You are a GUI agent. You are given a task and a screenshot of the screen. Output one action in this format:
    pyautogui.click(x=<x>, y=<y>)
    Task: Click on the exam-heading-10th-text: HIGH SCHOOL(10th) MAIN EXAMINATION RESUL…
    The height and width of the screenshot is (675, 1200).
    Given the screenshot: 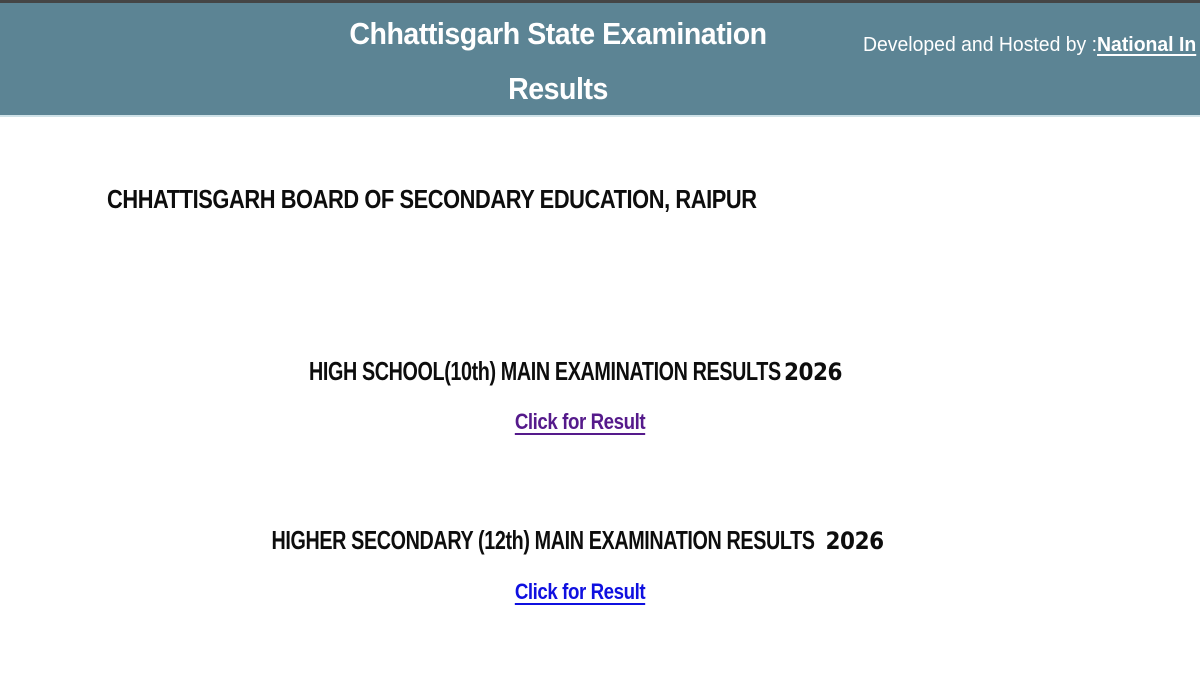 What is the action you would take?
    pyautogui.click(x=544, y=371)
    